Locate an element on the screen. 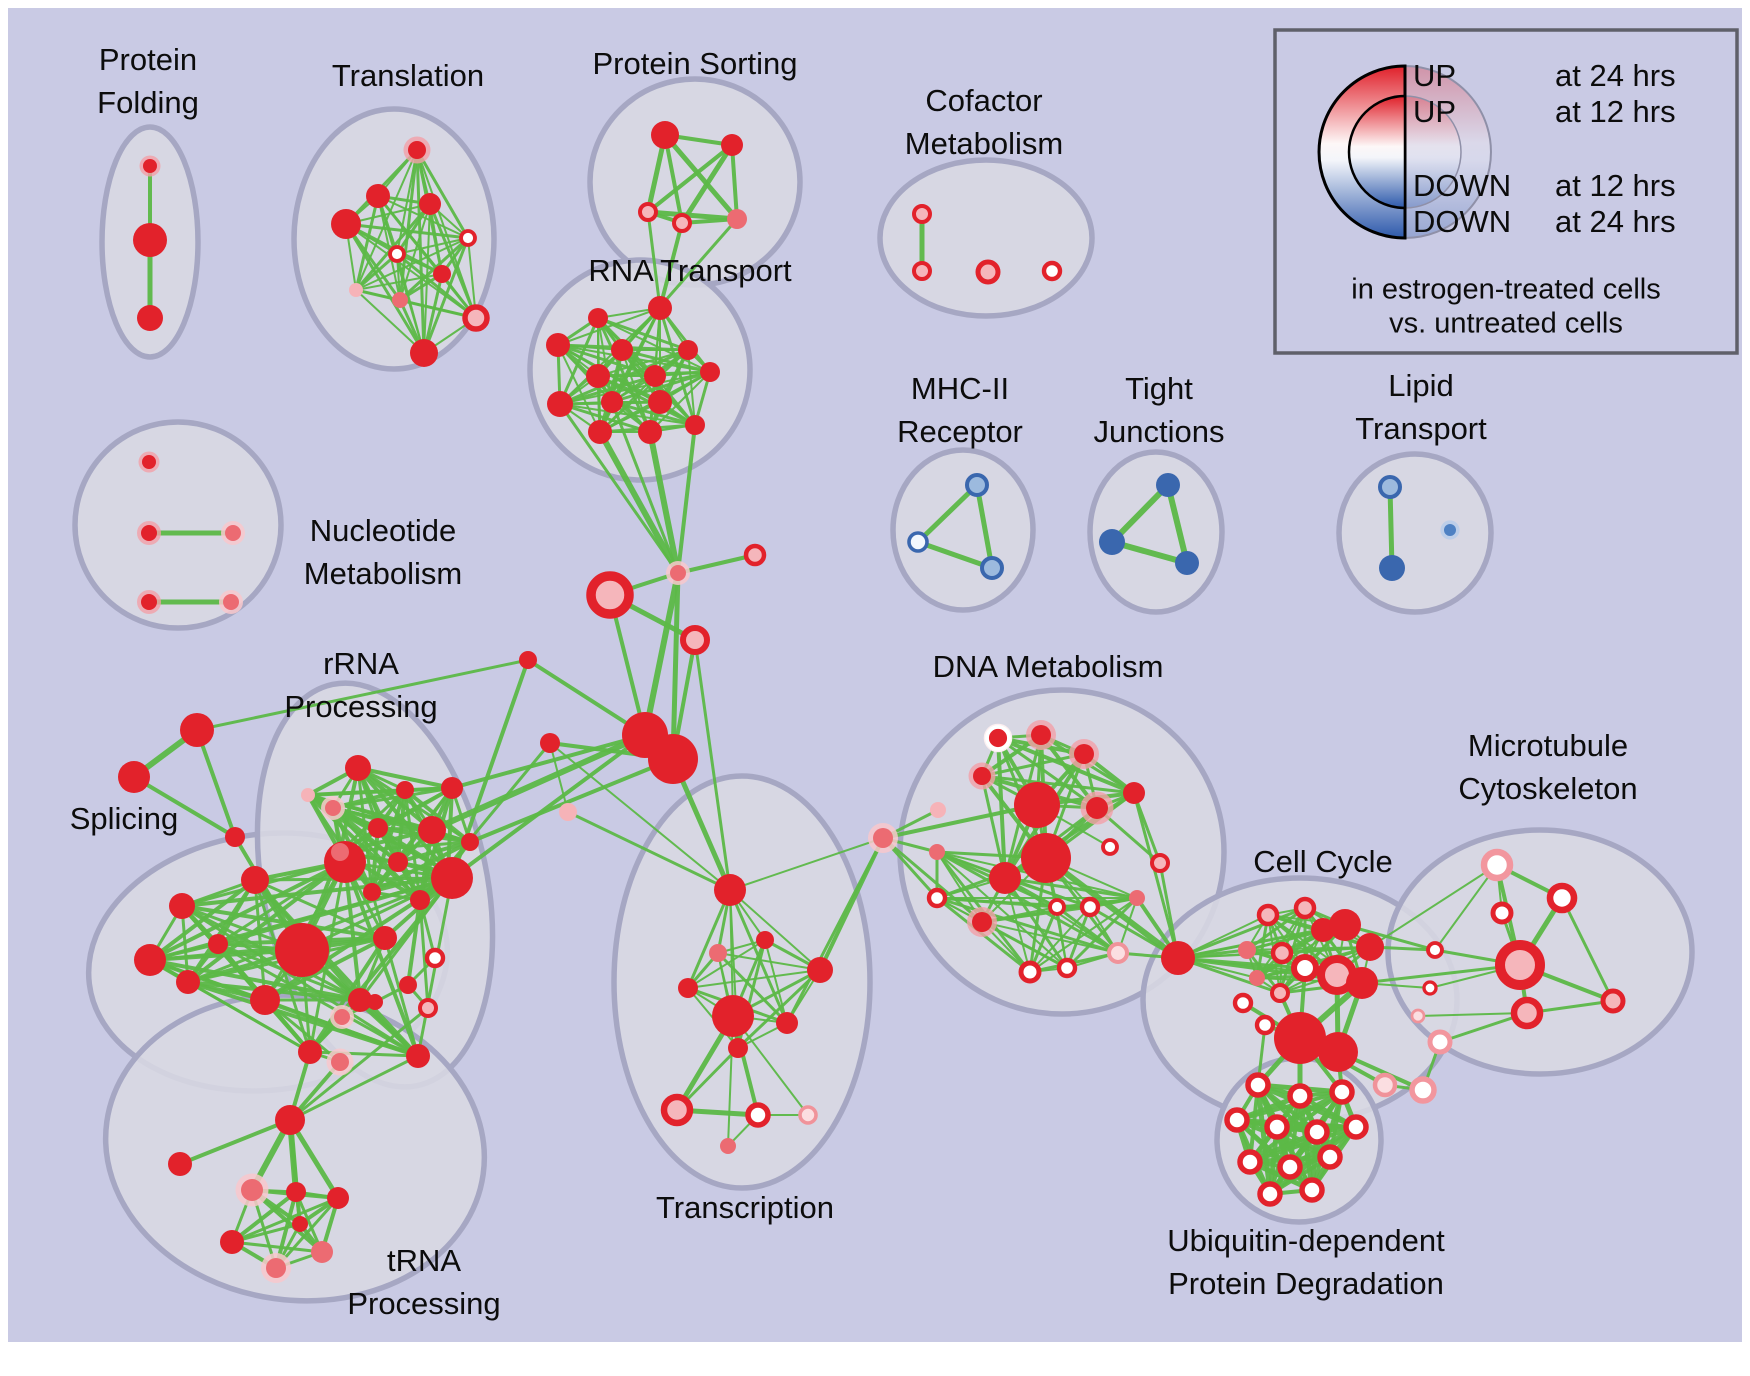 This screenshot has height=1376, width=1750. network-node-sp12 is located at coordinates (310, 1052).